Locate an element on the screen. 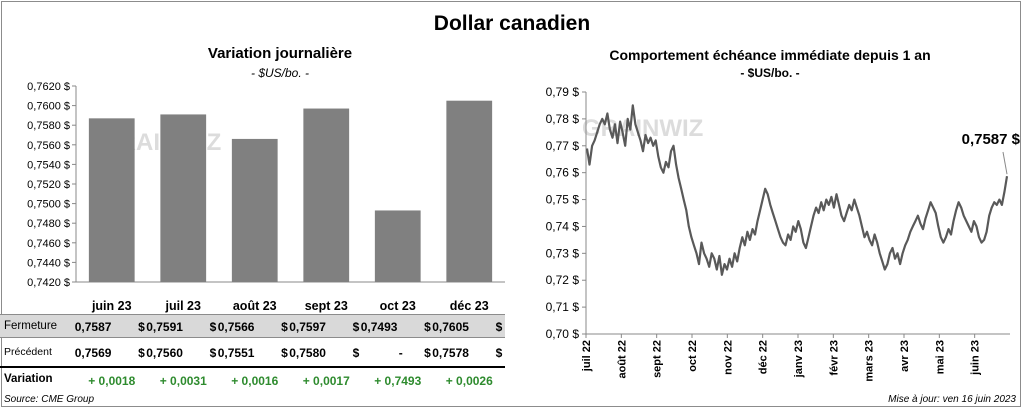 The width and height of the screenshot is (1024, 410). y-tick-label: 0,7460 $ is located at coordinates (48, 244).